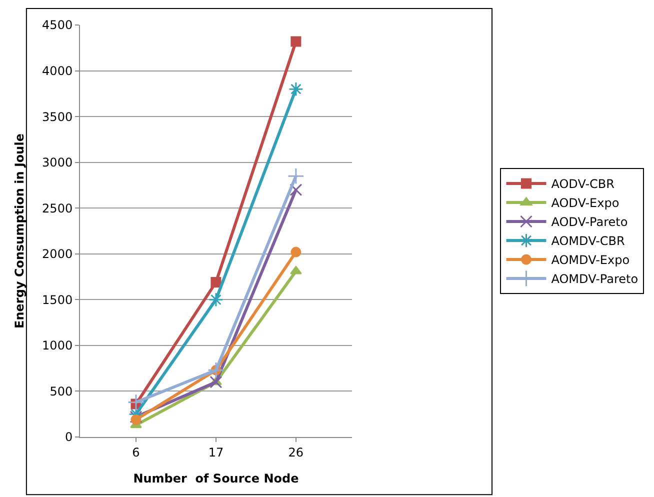  What do you see at coordinates (57, 71) in the screenshot?
I see `y-tick-label: 4000` at bounding box center [57, 71].